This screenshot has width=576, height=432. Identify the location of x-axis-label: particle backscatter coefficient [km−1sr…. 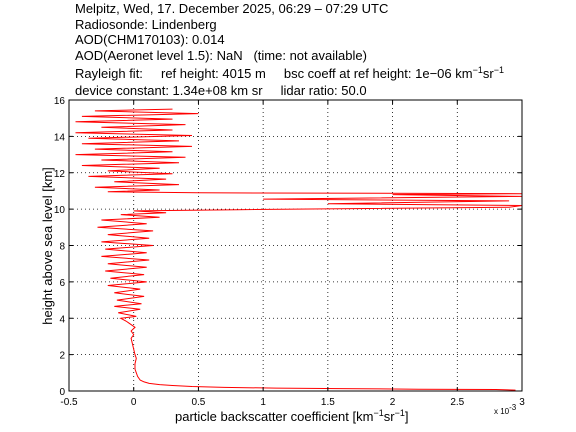
(292, 416).